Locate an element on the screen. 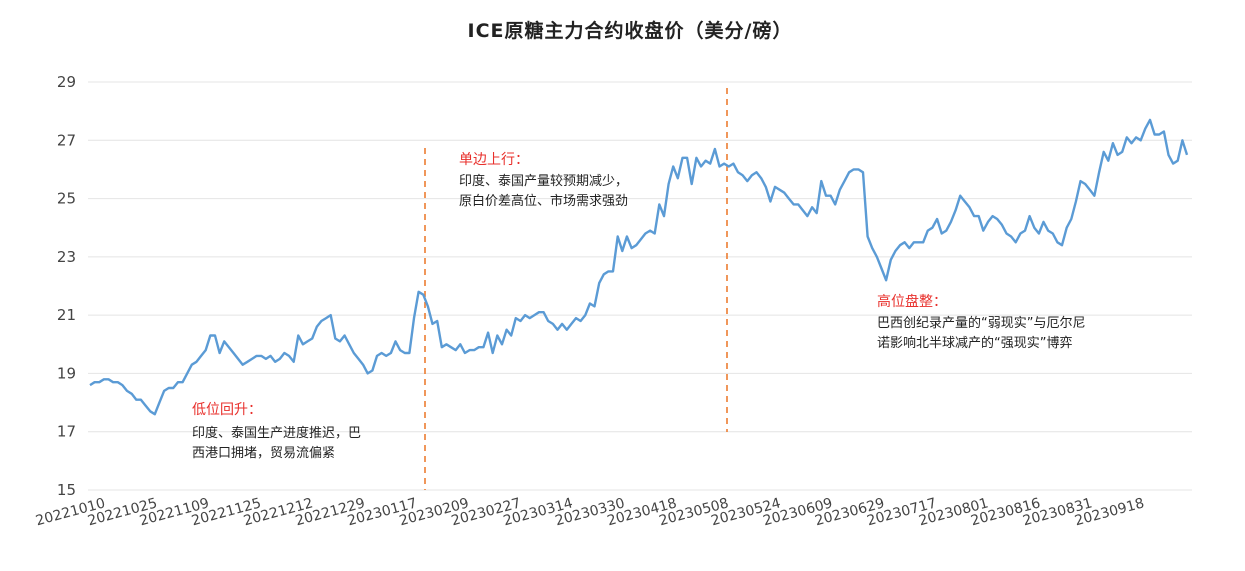  annotation-line: 巴西创纪录产量的“弱现实”与厄尔尼 is located at coordinates (981, 323).